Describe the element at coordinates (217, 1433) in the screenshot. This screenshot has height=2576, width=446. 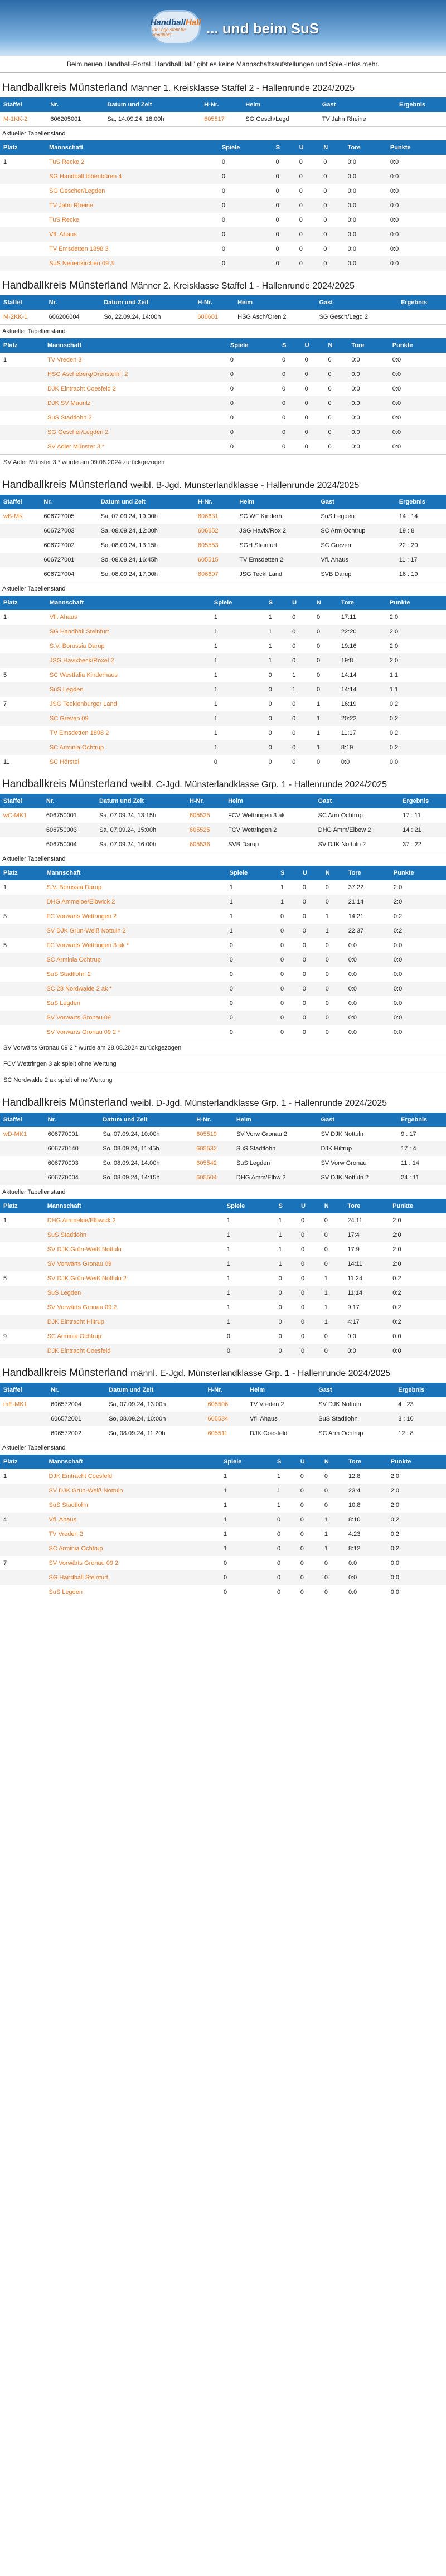
I see `hall-number-link: 605511` at that location.